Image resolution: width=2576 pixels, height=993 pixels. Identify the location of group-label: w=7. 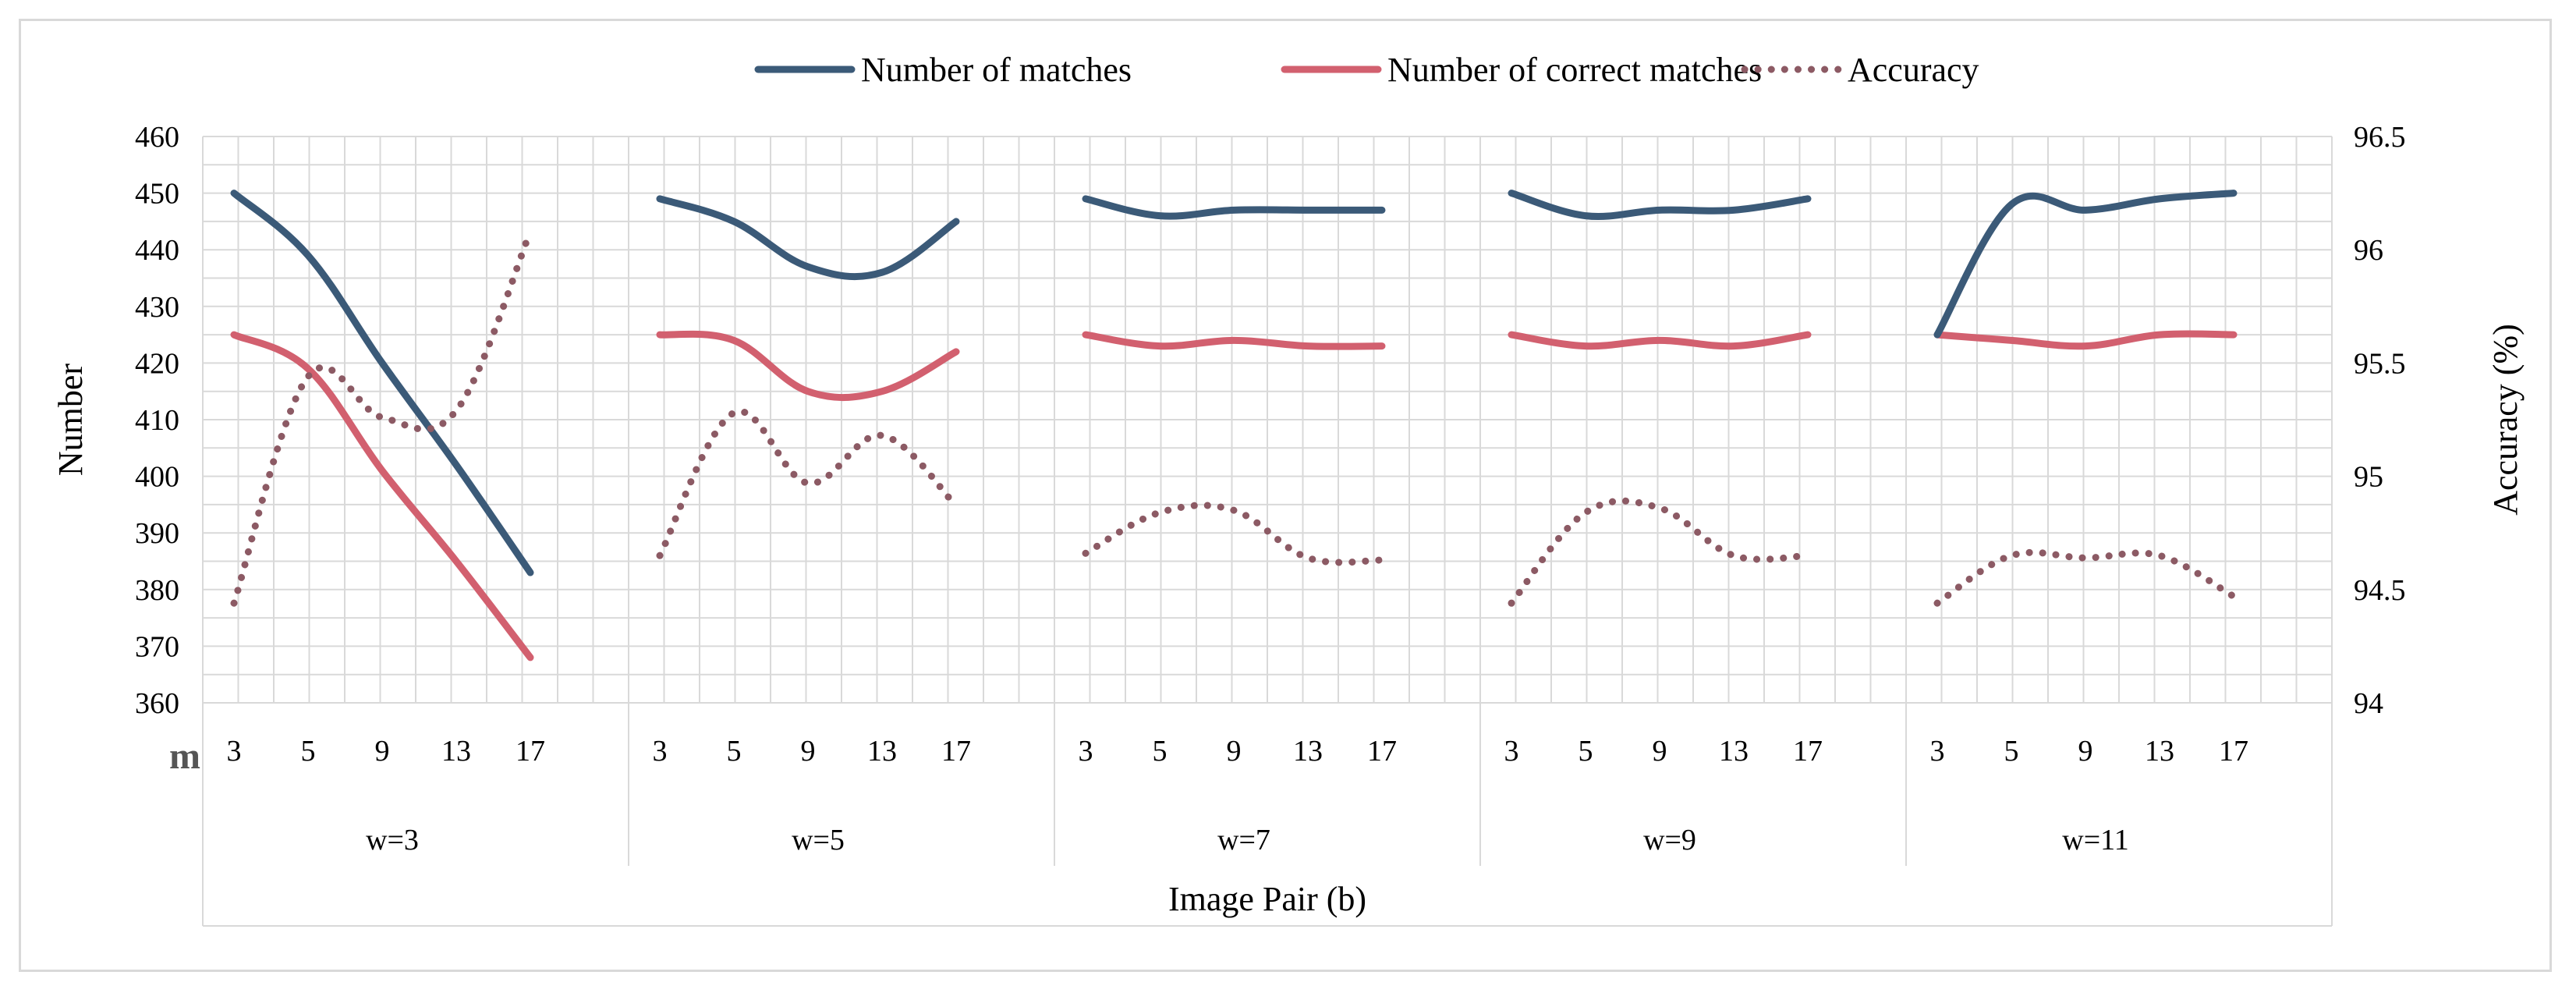
(1243, 840).